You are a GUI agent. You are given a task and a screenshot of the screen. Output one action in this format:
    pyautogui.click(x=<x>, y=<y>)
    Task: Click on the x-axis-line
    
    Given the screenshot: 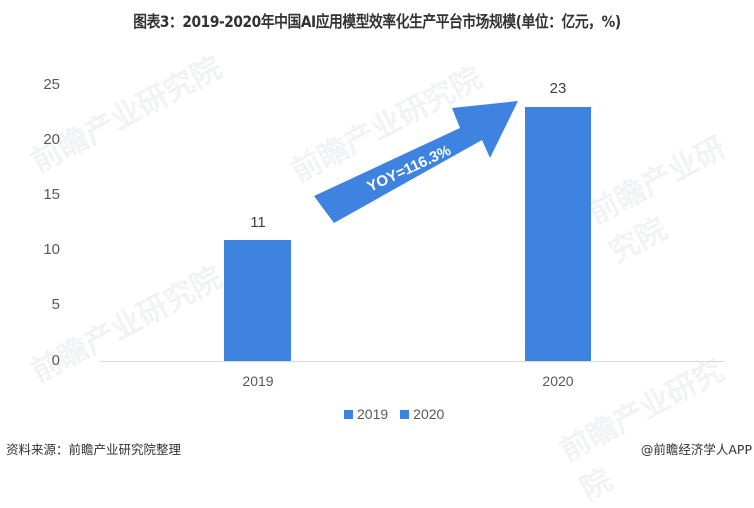 What is the action you would take?
    pyautogui.click(x=412, y=361)
    